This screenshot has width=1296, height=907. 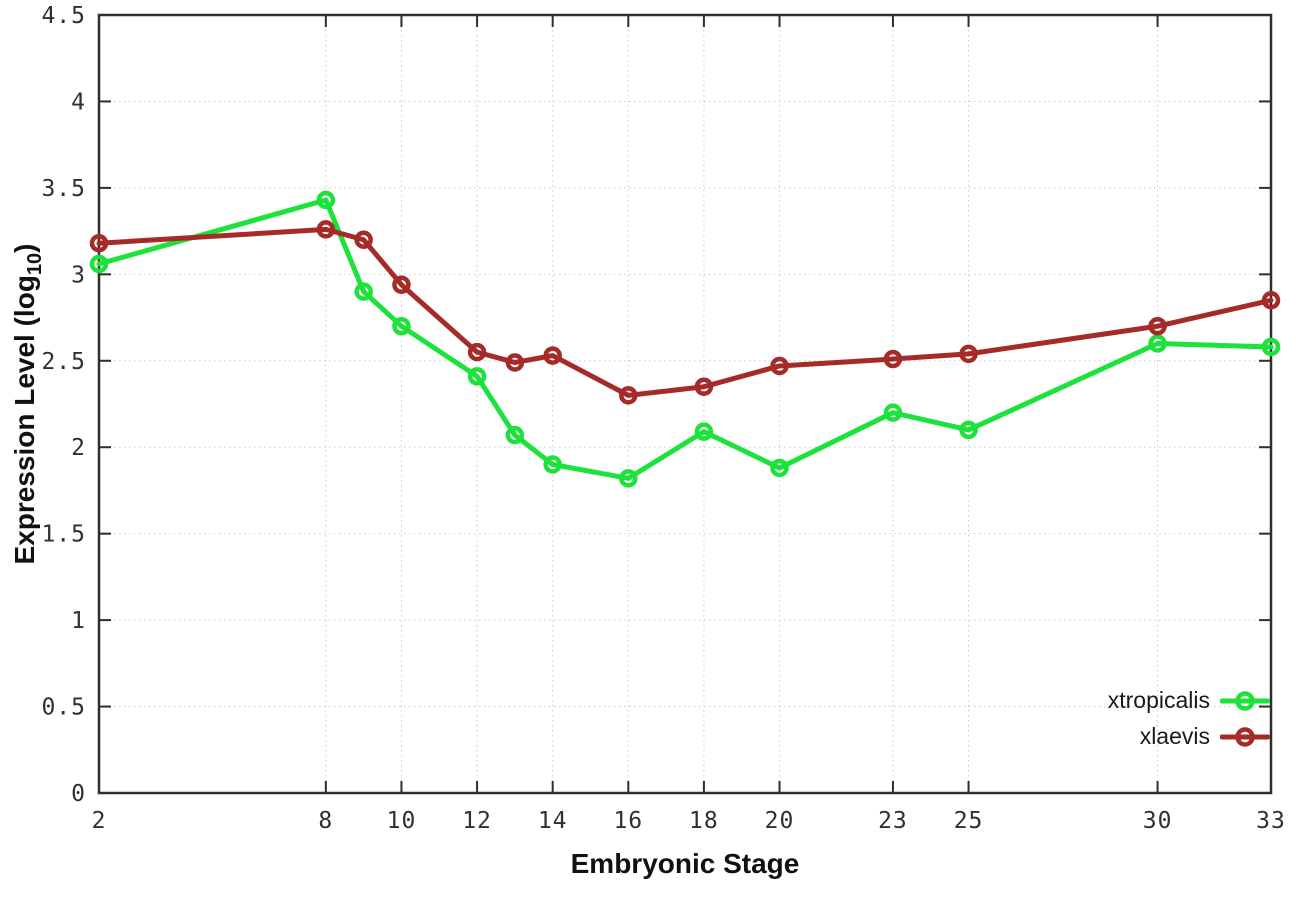 I want to click on x-axis-title: Embryonic Stage, so click(x=685, y=863).